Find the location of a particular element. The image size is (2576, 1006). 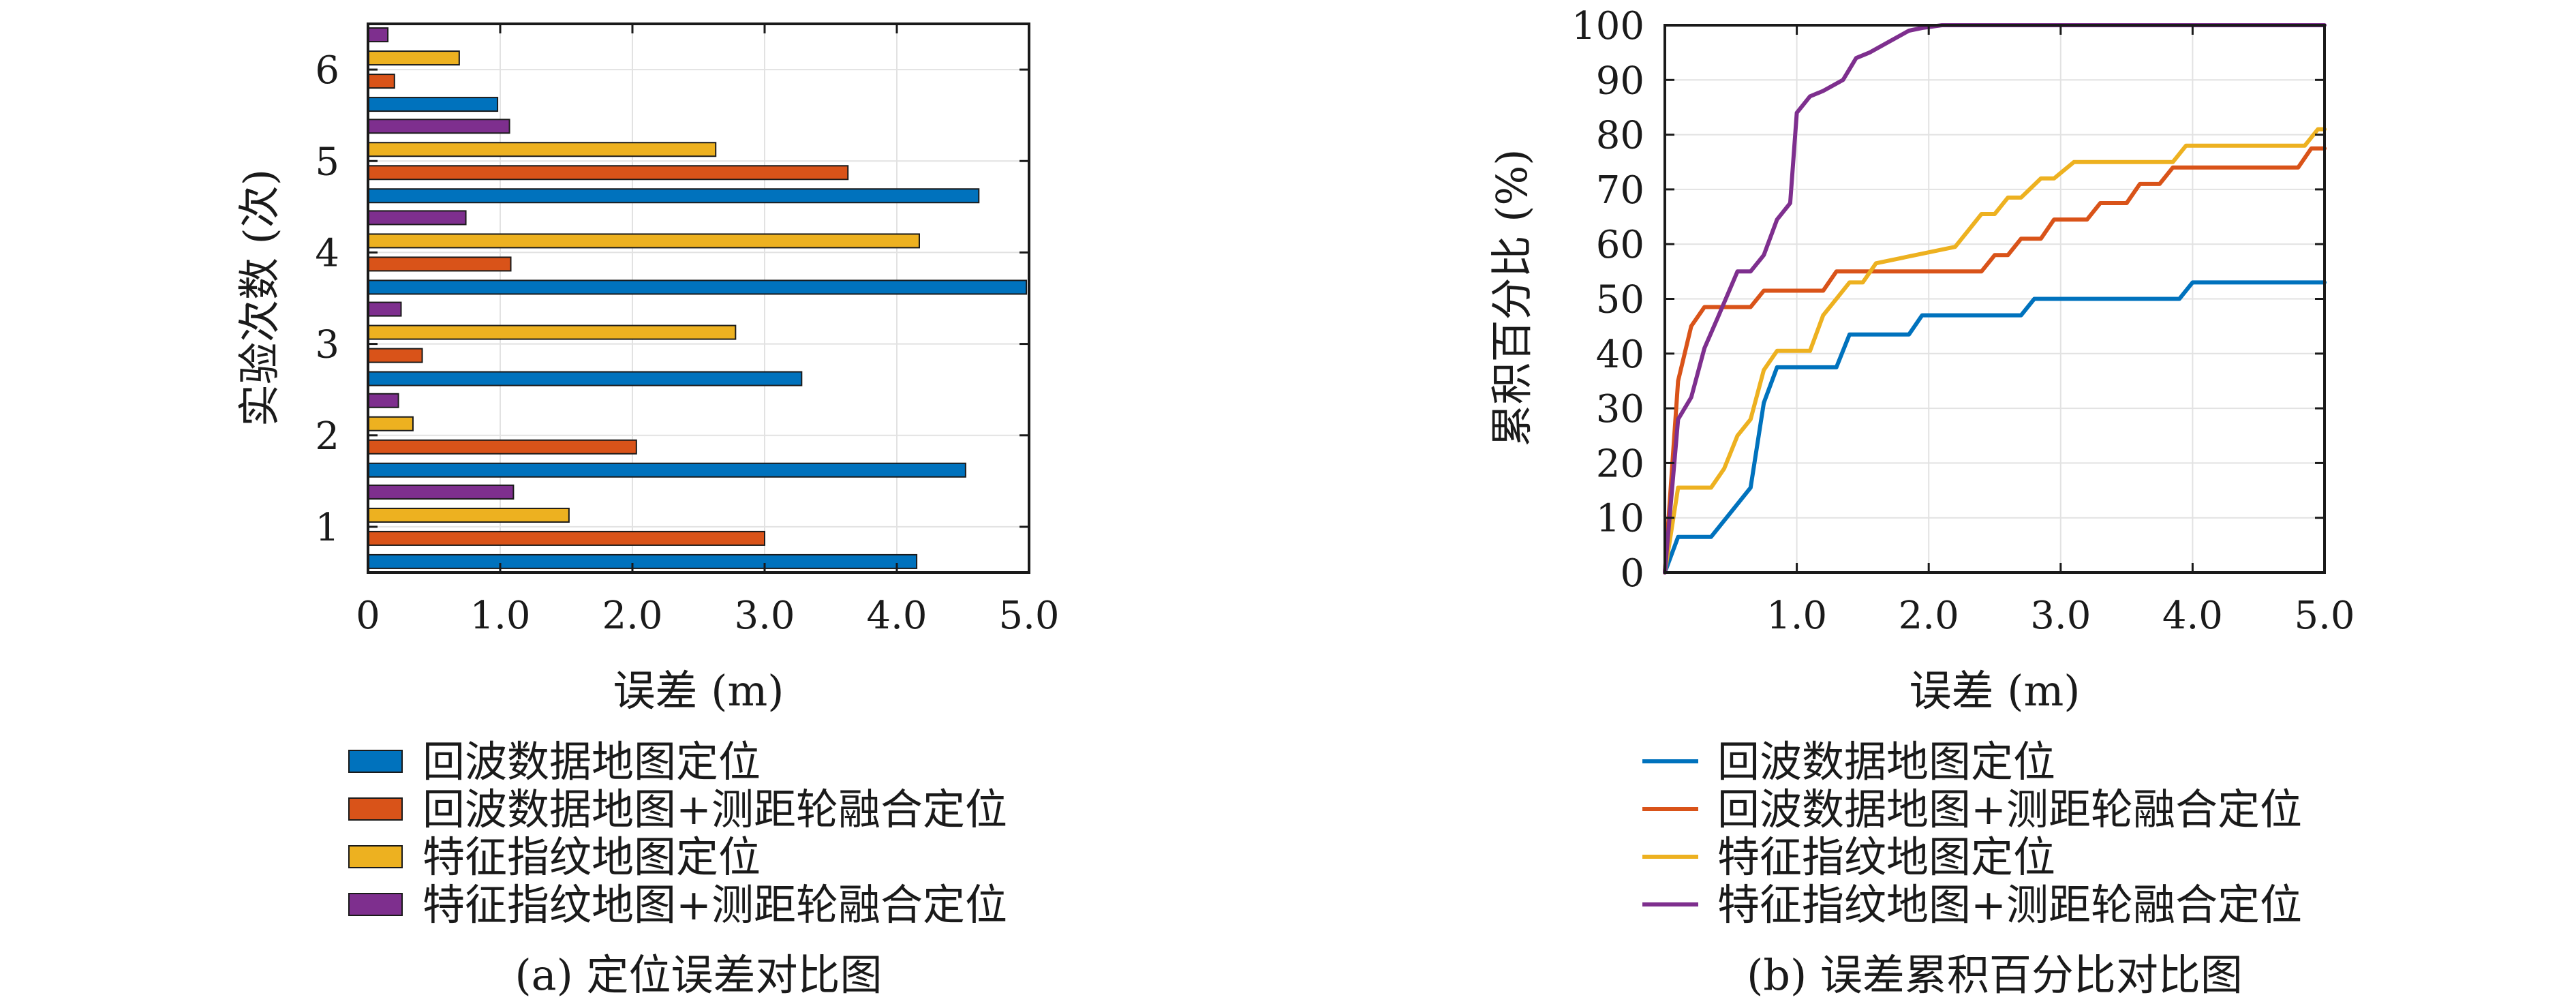

bar-chart-axes-box is located at coordinates (698, 298).